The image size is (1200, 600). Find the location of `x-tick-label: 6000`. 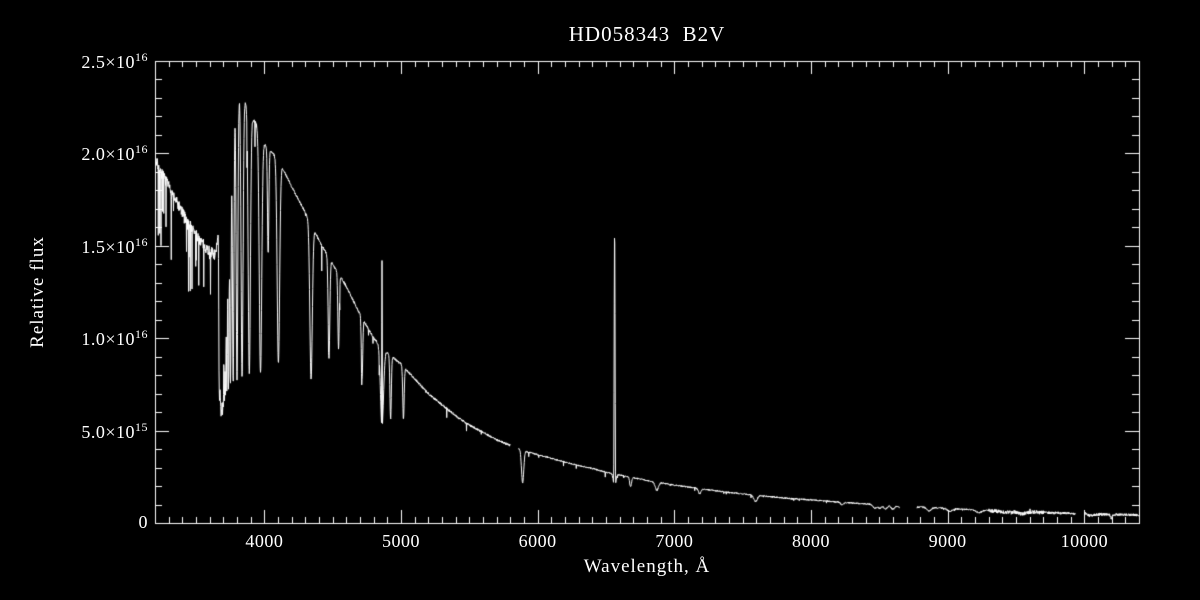

x-tick-label: 6000 is located at coordinates (537, 541).